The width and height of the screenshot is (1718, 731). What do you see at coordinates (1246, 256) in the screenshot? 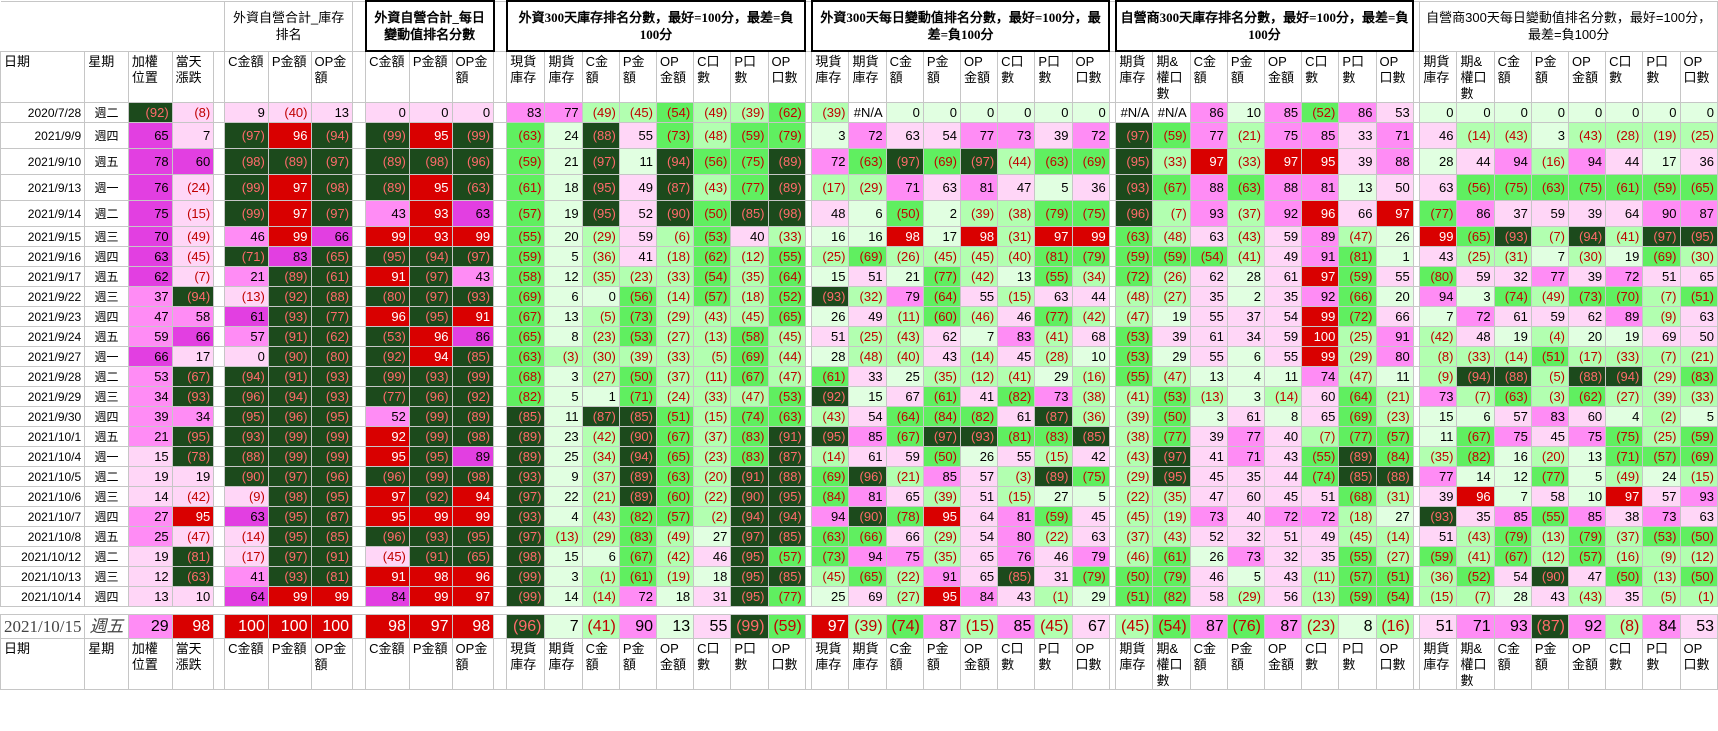
I see `score-cell: (41)` at bounding box center [1246, 256].